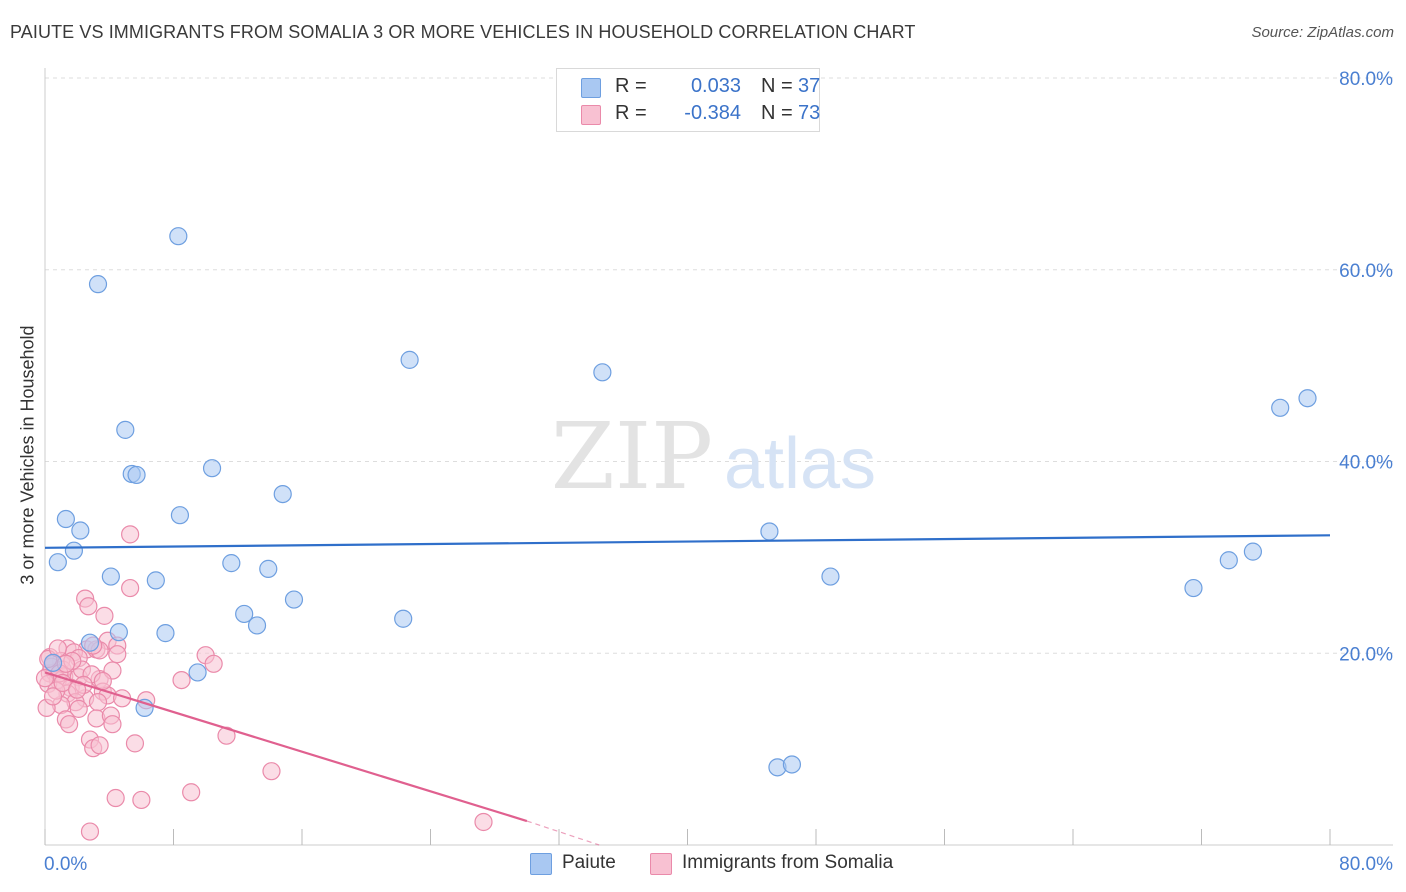 The height and width of the screenshot is (892, 1406). Describe the element at coordinates (1366, 864) in the screenshot. I see `x-tick-label-end: 80.0%` at that location.